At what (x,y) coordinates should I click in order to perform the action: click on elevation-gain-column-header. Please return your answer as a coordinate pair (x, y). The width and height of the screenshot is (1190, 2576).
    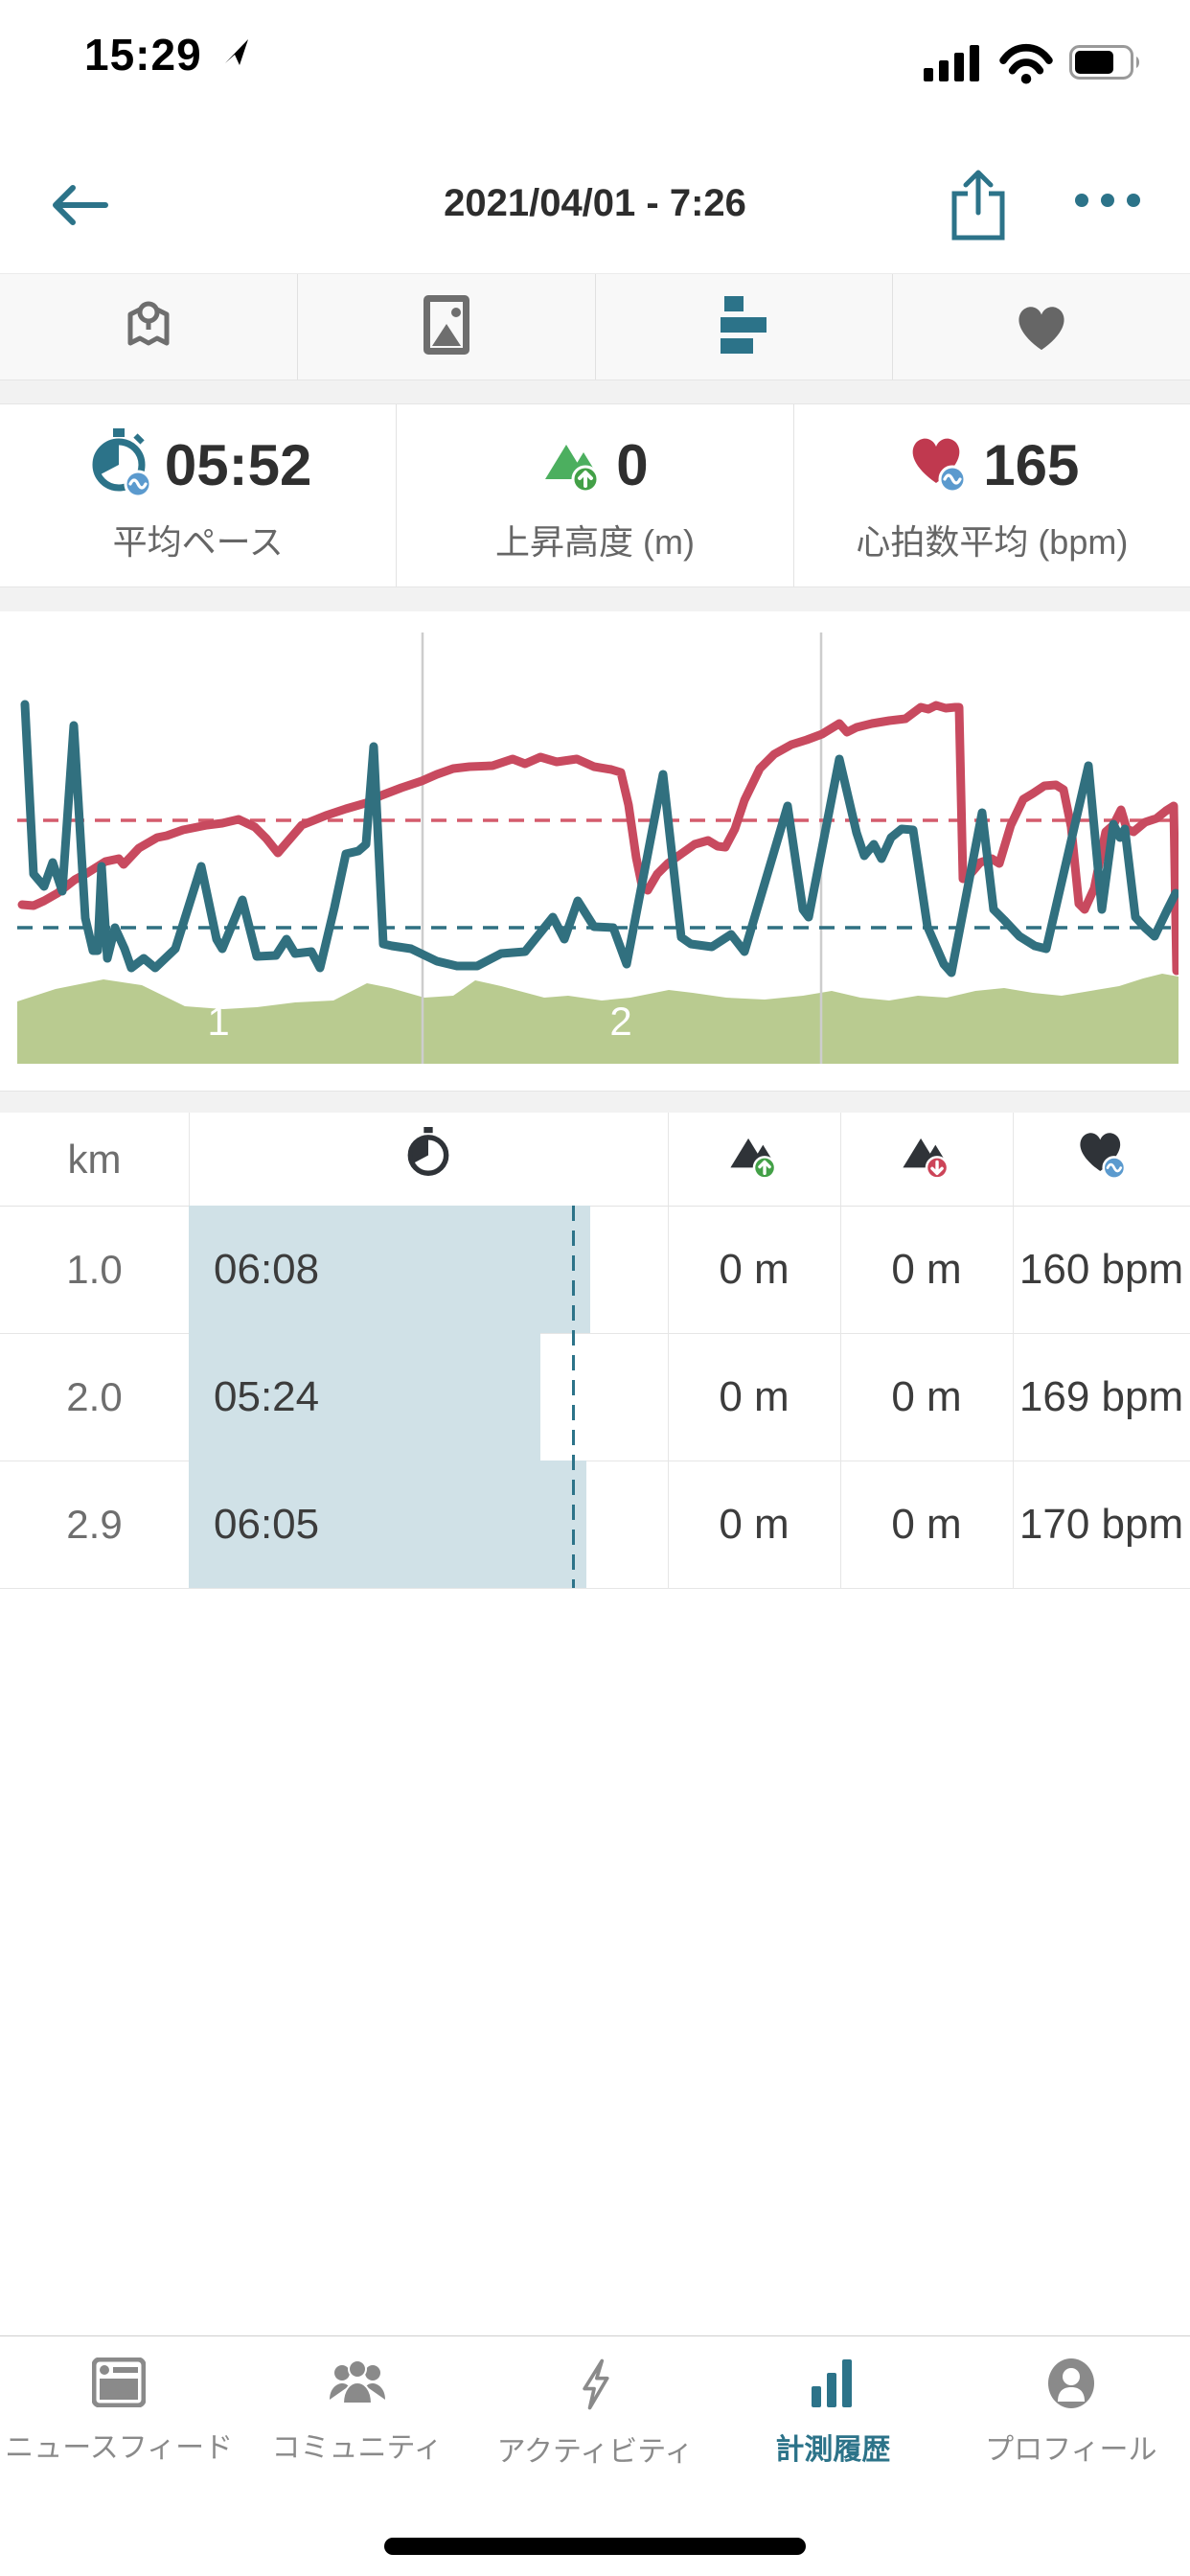
    Looking at the image, I should click on (754, 1159).